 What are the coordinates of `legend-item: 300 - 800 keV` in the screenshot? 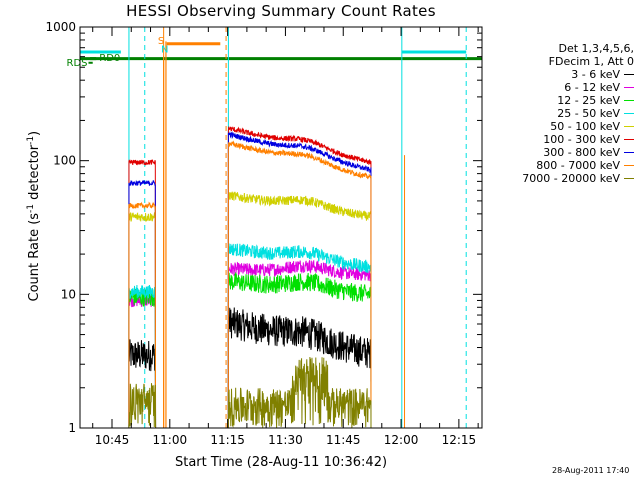 It's located at (563, 152).